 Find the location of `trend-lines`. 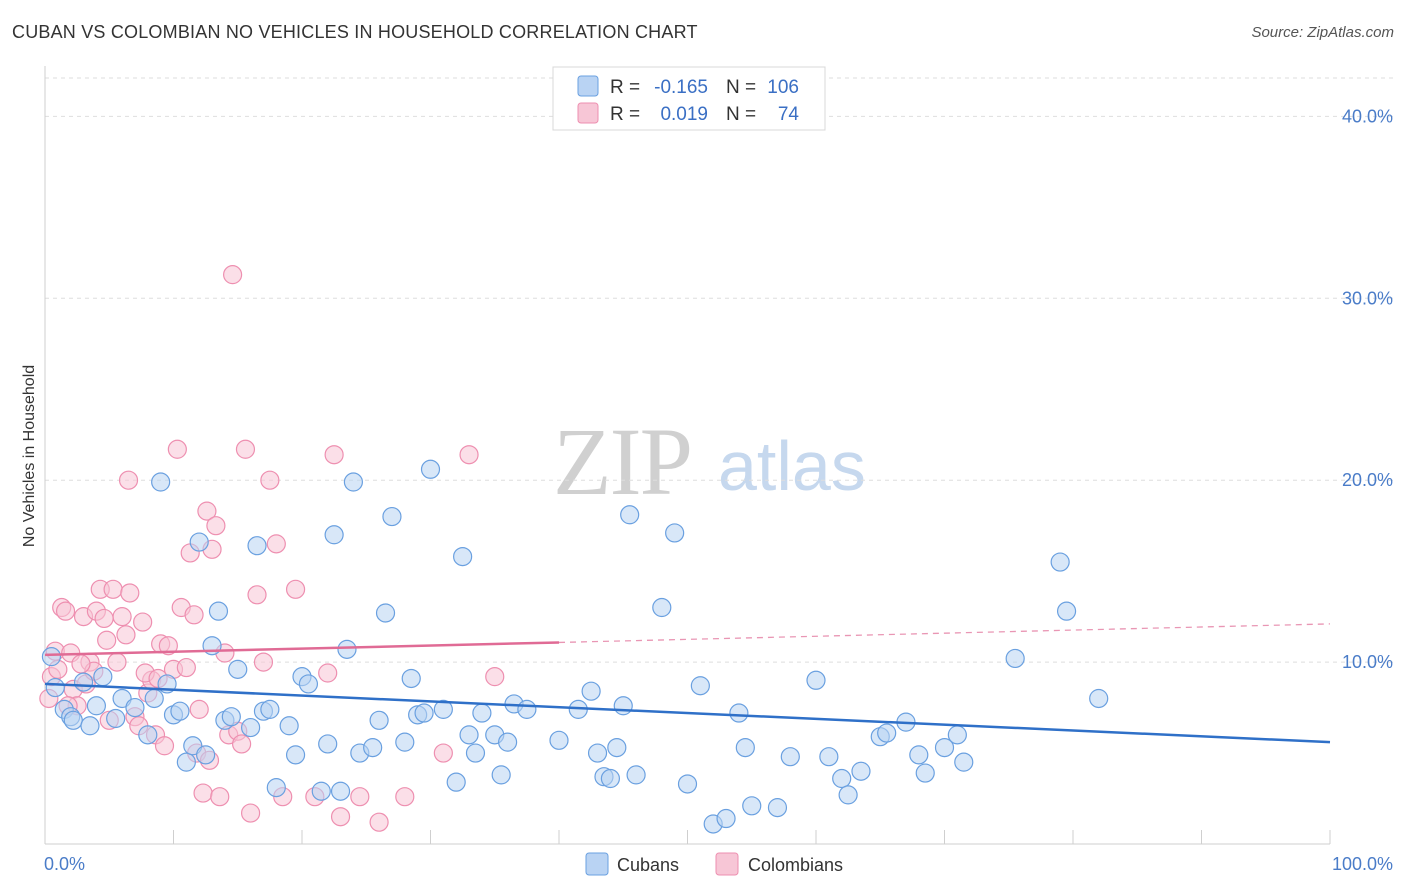

trend-lines is located at coordinates (687, 683).